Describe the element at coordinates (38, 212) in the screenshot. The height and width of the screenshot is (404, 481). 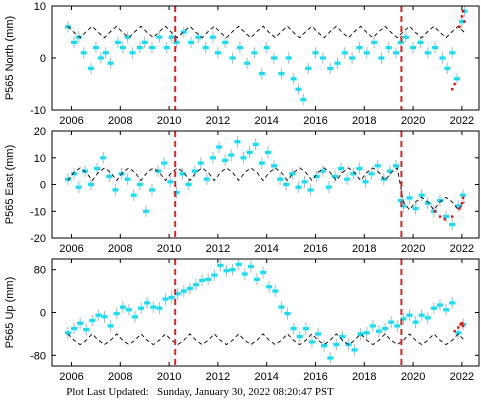
I see `y-tick-label: -10` at that location.